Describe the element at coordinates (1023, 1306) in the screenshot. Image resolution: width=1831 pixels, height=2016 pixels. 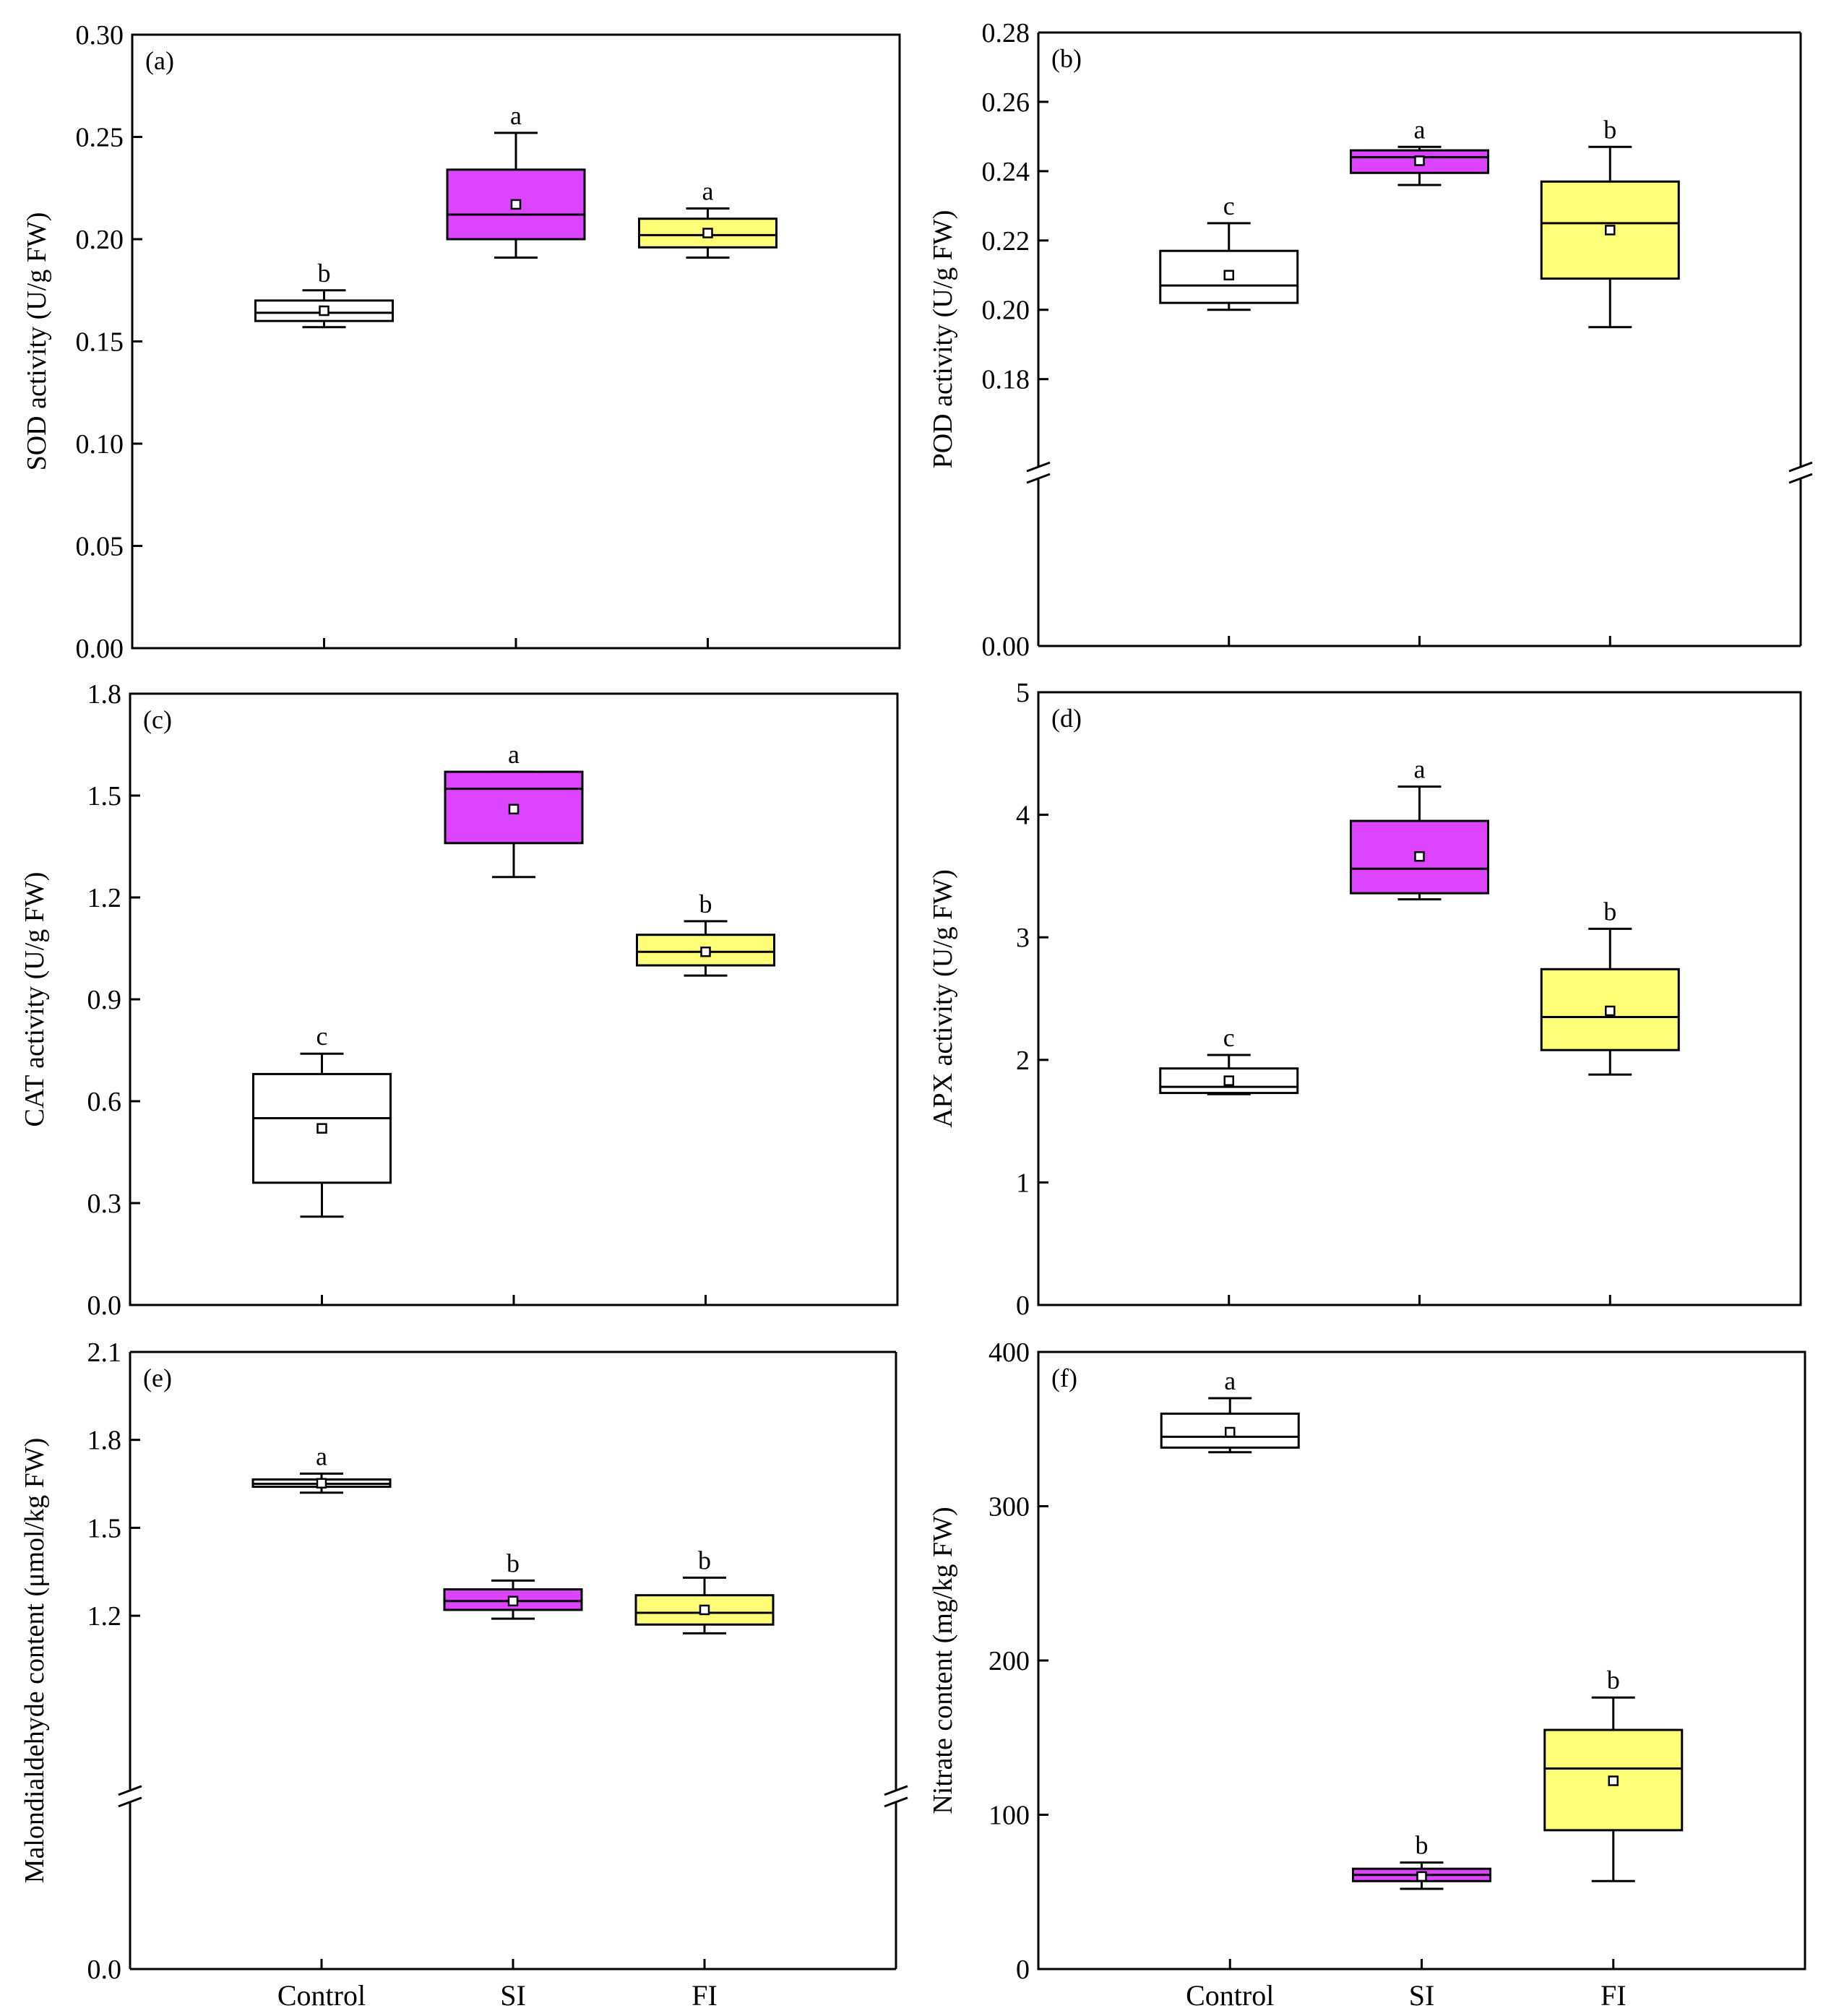
I see `y-tick-label: 0` at that location.